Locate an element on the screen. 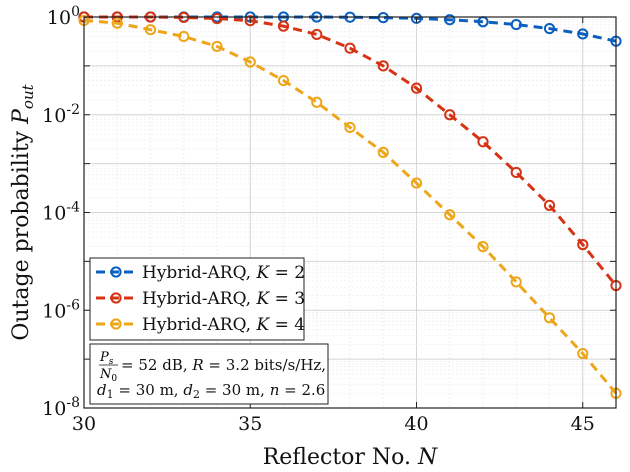 The height and width of the screenshot is (472, 630). legend-label: Hybrid-ARQ, K = 3 is located at coordinates (223, 299).